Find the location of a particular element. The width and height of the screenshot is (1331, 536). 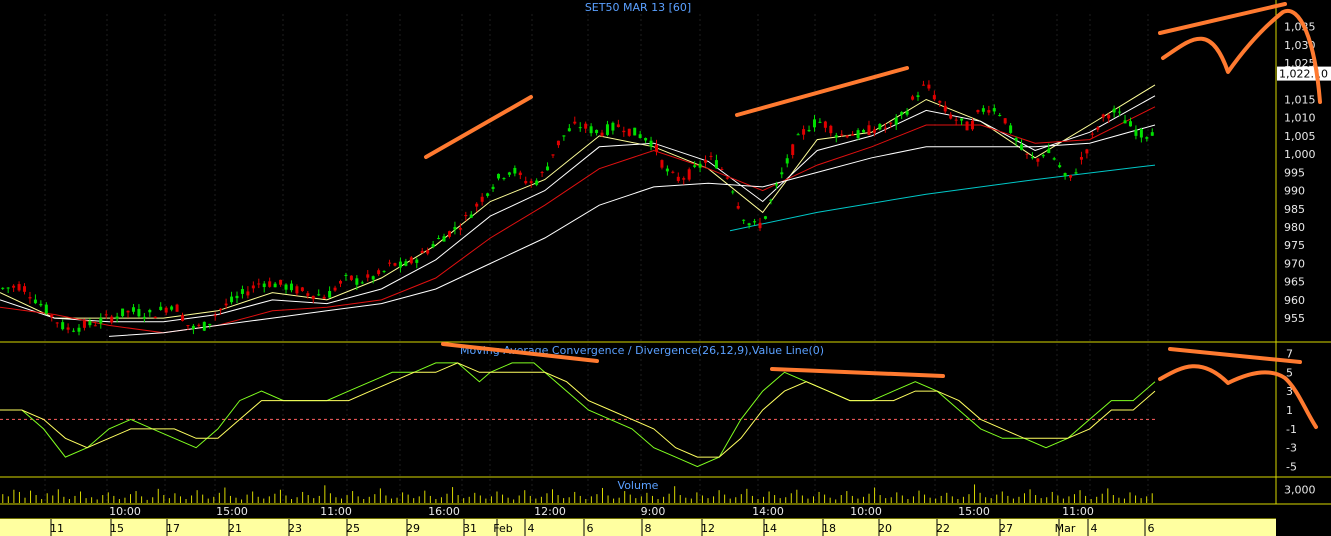

time-label-upper: 10:00 is located at coordinates (125, 511).